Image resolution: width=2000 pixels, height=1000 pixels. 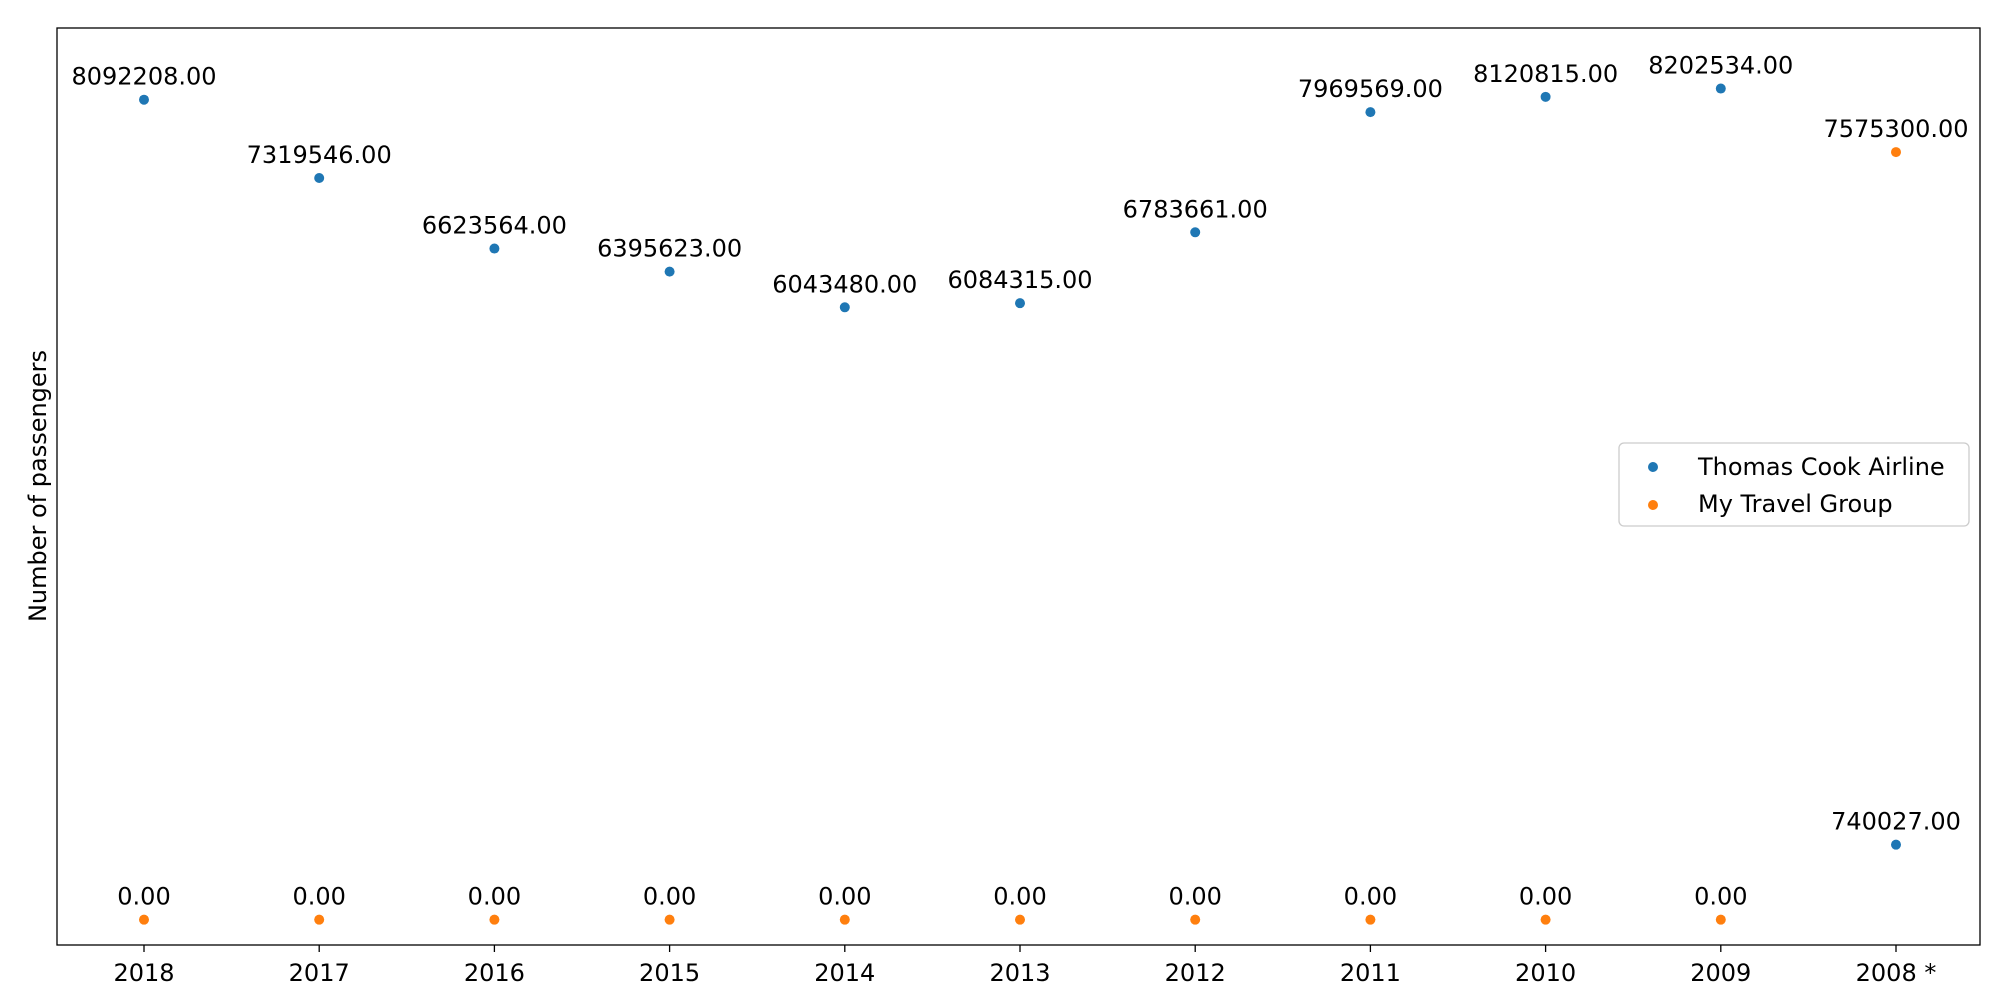 What do you see at coordinates (318, 897) in the screenshot?
I see `data-label-my-travel-group-2017: 0.00` at bounding box center [318, 897].